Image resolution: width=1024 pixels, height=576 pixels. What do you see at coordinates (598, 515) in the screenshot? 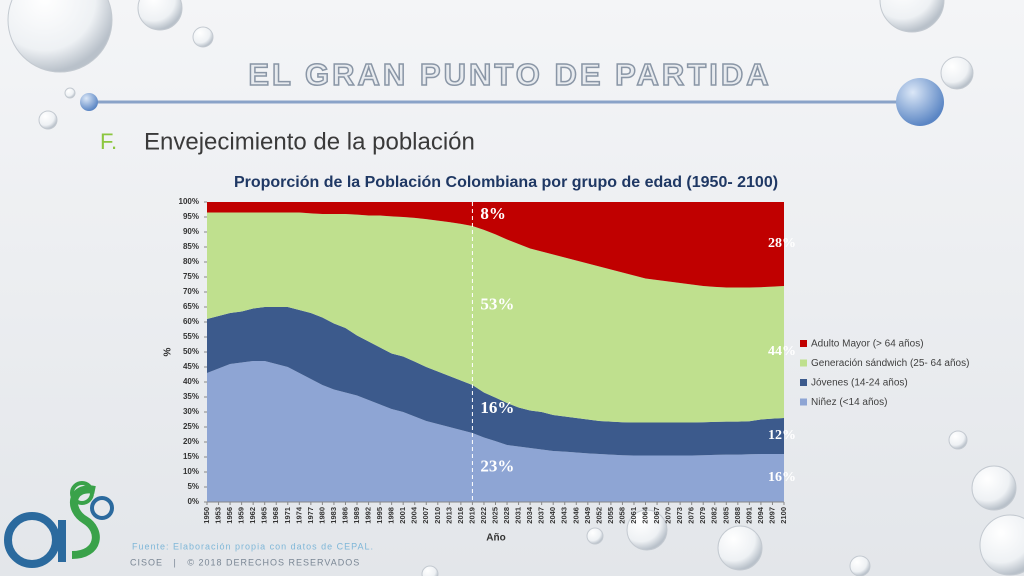
I see `x-tick-label: 2052` at bounding box center [598, 515].